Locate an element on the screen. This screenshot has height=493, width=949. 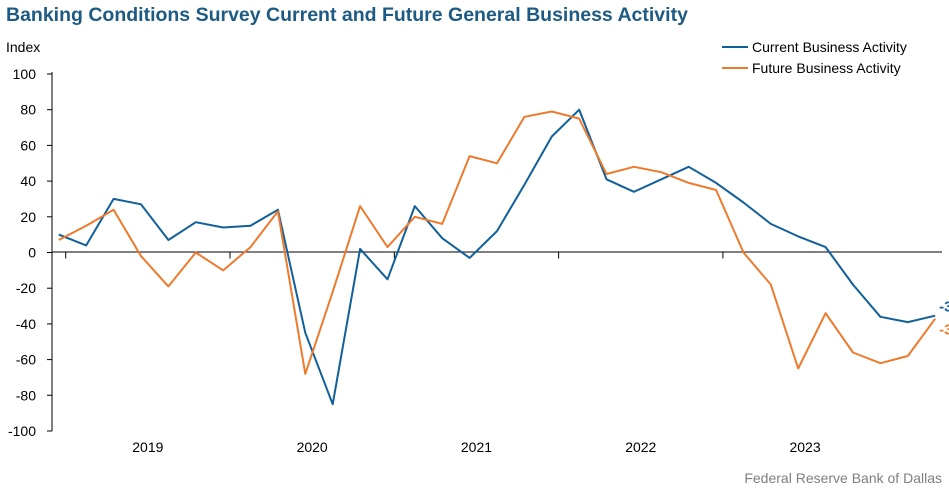
y-tick-label: 100 is located at coordinates (25, 74).